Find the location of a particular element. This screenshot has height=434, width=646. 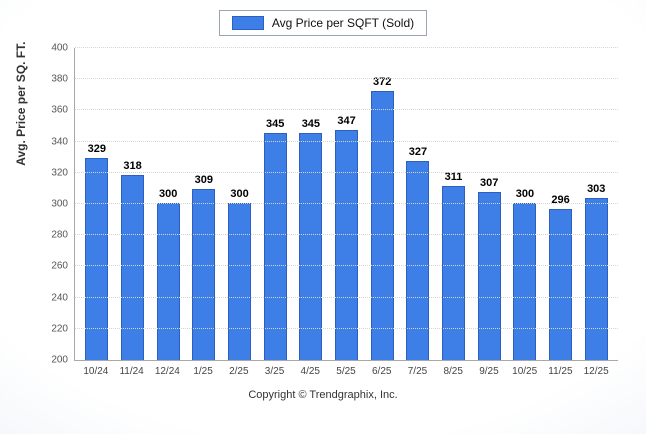

bar-group: 307 is located at coordinates (489, 204).